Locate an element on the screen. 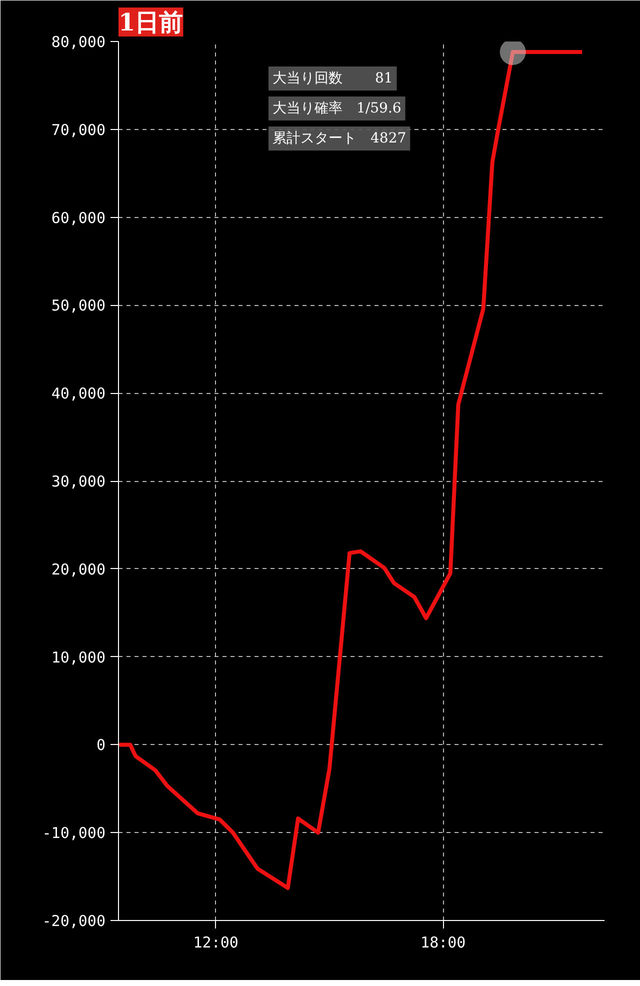 The image size is (640, 986). y-tick-label: -10,000 is located at coordinates (74, 833).